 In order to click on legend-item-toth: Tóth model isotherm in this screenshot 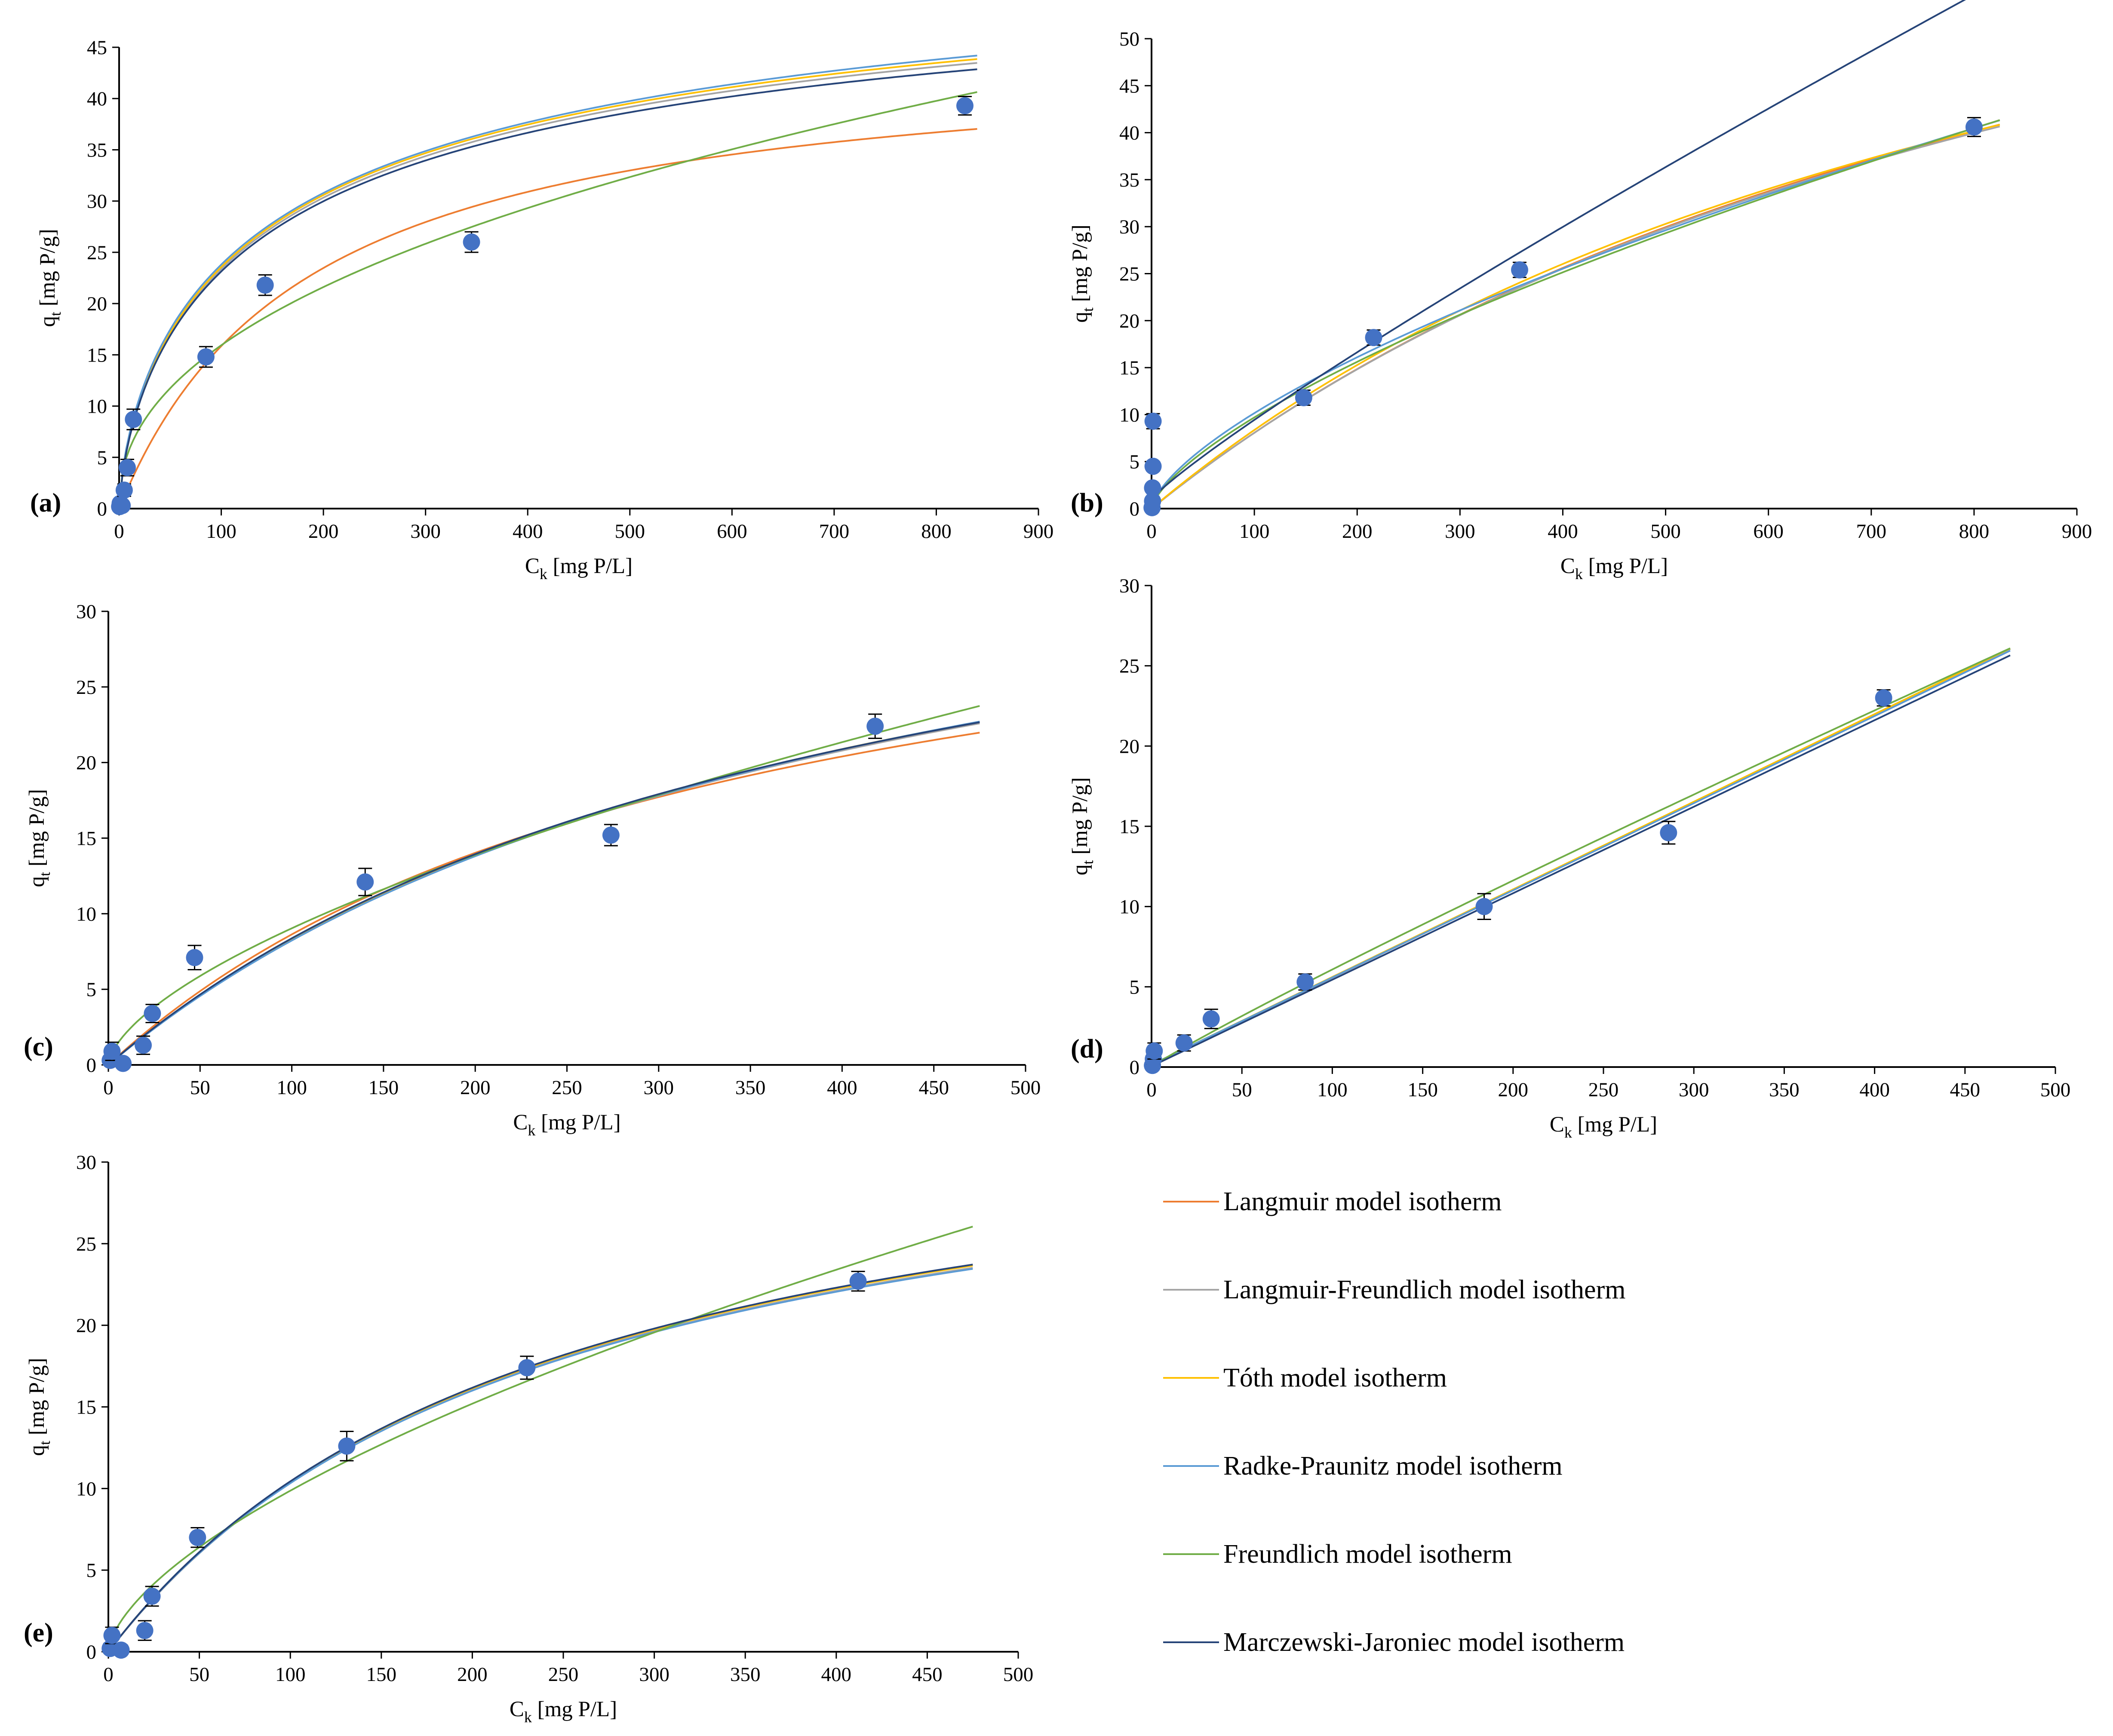, I will do `click(1305, 1377)`.